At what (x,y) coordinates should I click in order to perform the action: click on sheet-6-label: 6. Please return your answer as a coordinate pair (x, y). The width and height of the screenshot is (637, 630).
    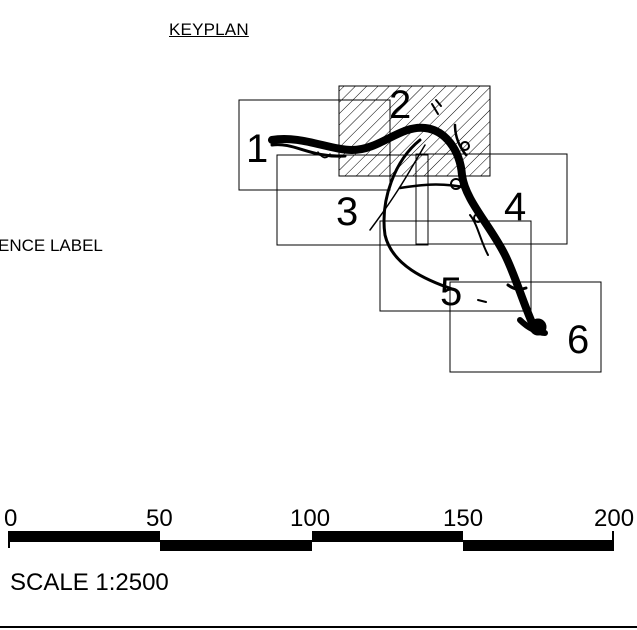
    Looking at the image, I should click on (578, 340).